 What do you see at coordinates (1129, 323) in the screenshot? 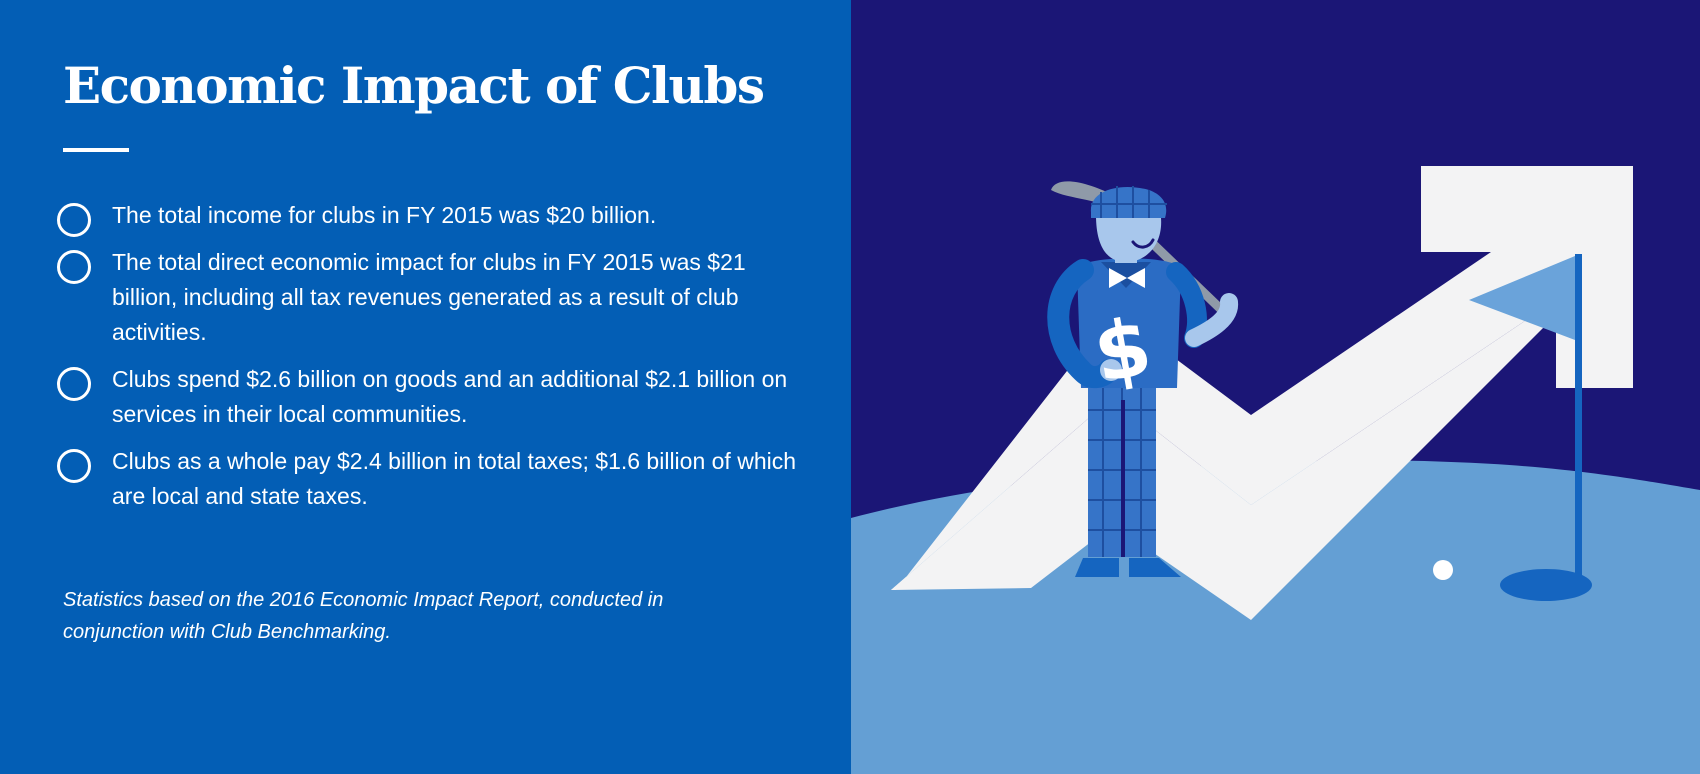
I see `golfer-vest` at bounding box center [1129, 323].